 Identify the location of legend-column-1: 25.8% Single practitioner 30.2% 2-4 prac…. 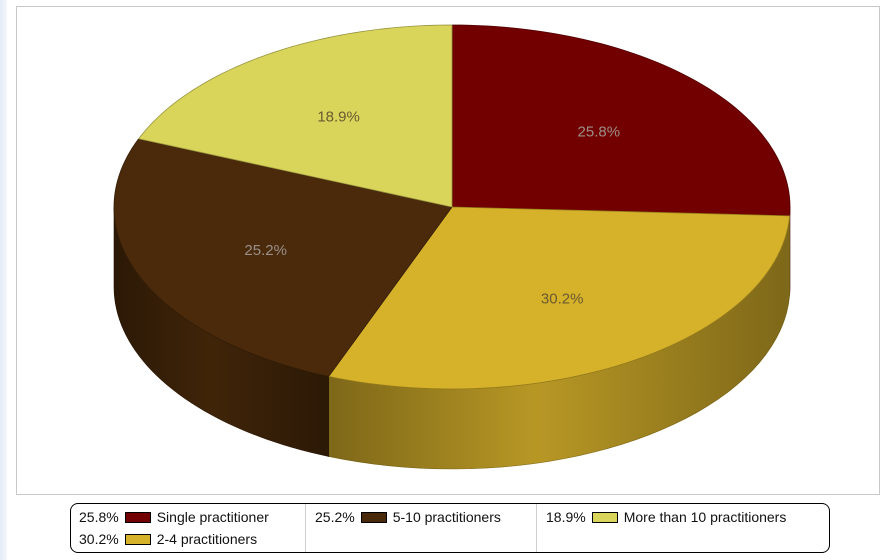
(186, 528).